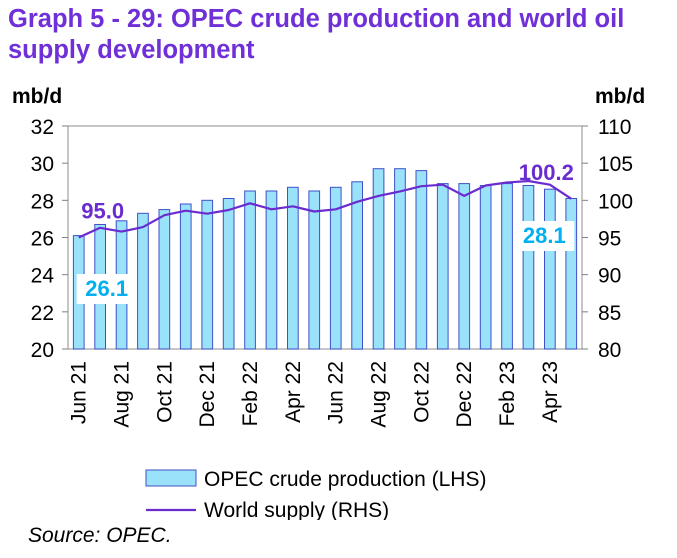  I want to click on legend-label-world-supply: World supply (RHS), so click(296, 509).